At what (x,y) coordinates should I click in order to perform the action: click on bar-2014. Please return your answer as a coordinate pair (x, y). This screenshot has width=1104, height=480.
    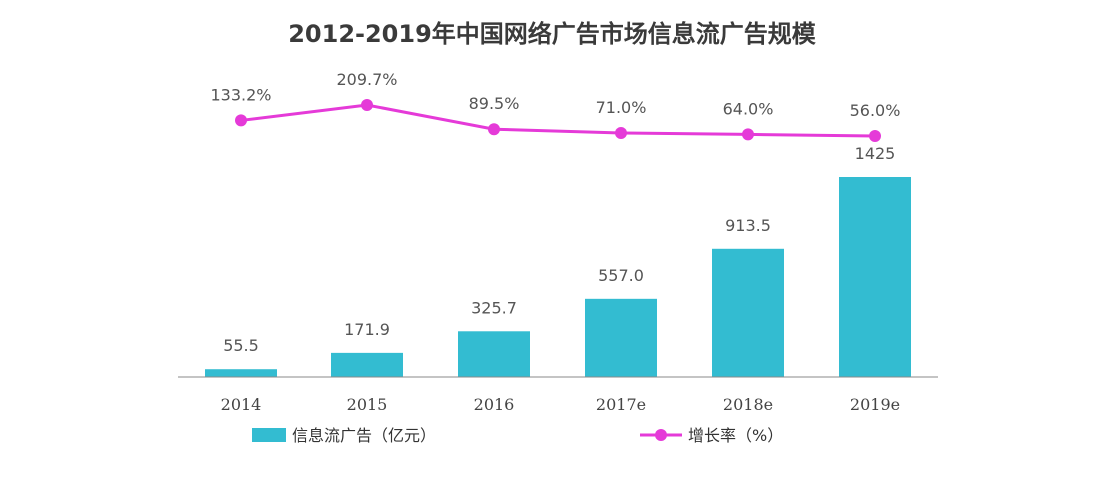
    Looking at the image, I should click on (241, 373).